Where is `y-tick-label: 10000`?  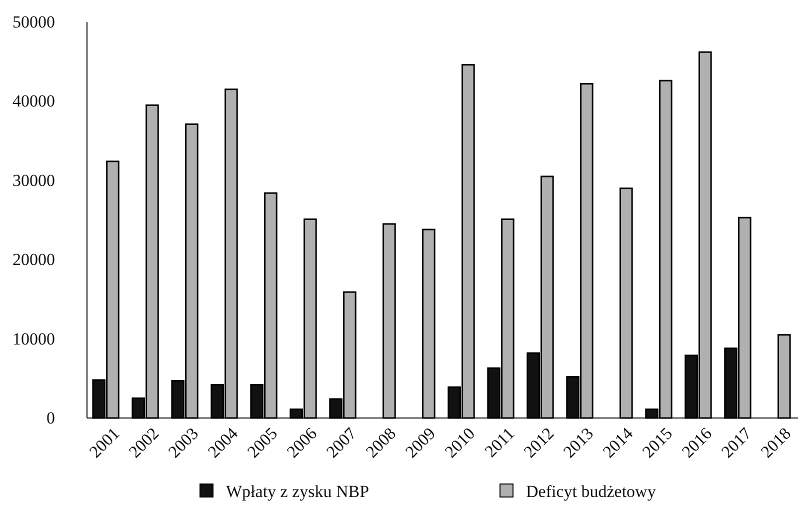
y-tick-label: 10000 is located at coordinates (33, 338).